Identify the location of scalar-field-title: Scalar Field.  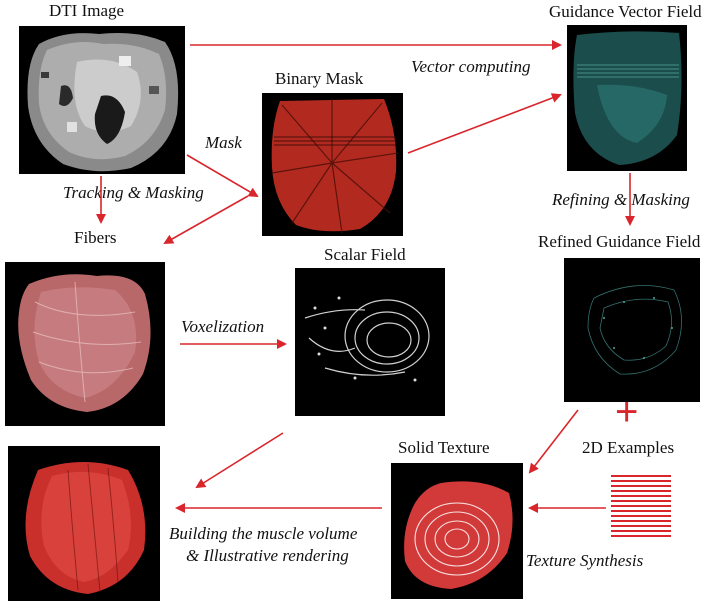
(365, 254).